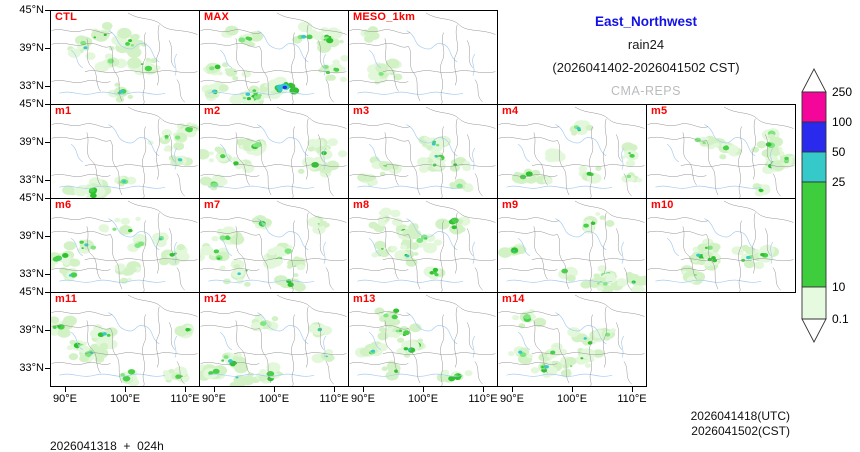  Describe the element at coordinates (212, 111) in the screenshot. I see `panel-label-m2: m2` at that location.